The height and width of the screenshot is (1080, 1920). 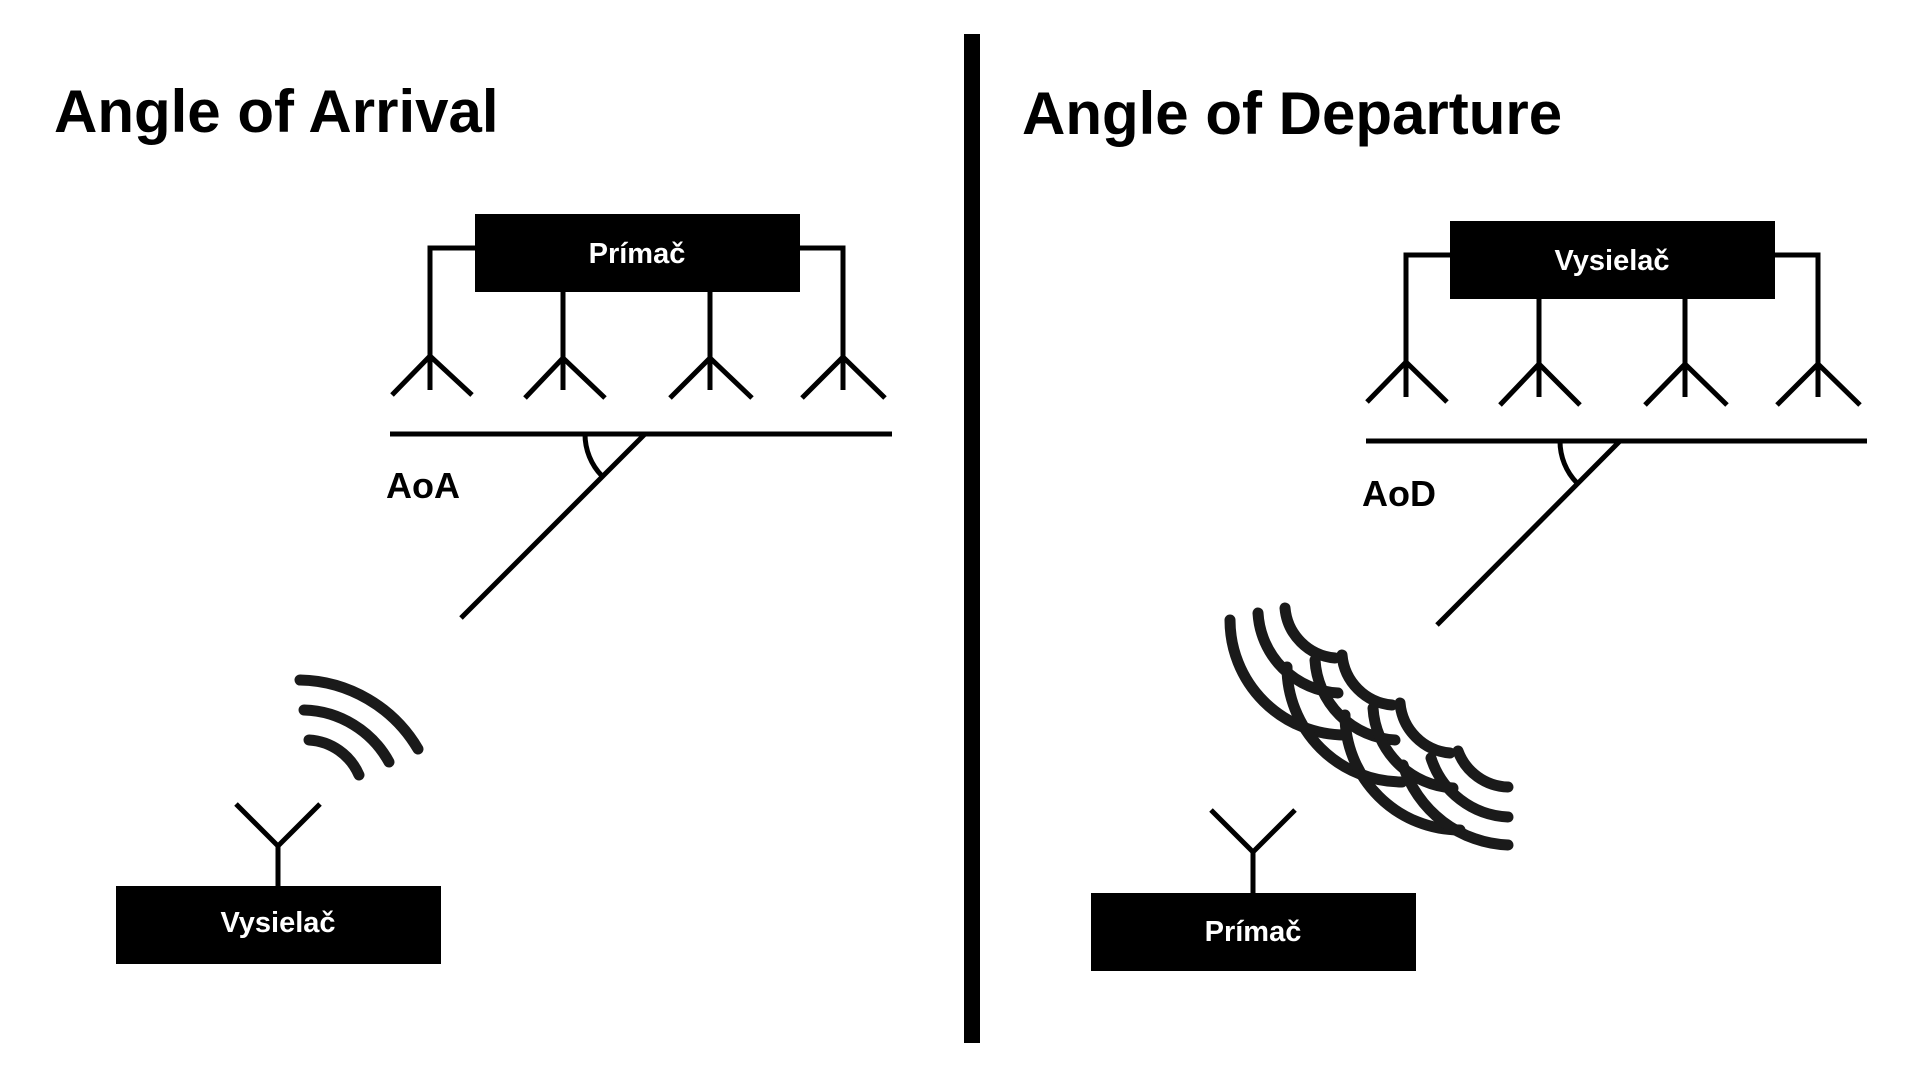 What do you see at coordinates (553, 526) in the screenshot?
I see `left-arrival-ray` at bounding box center [553, 526].